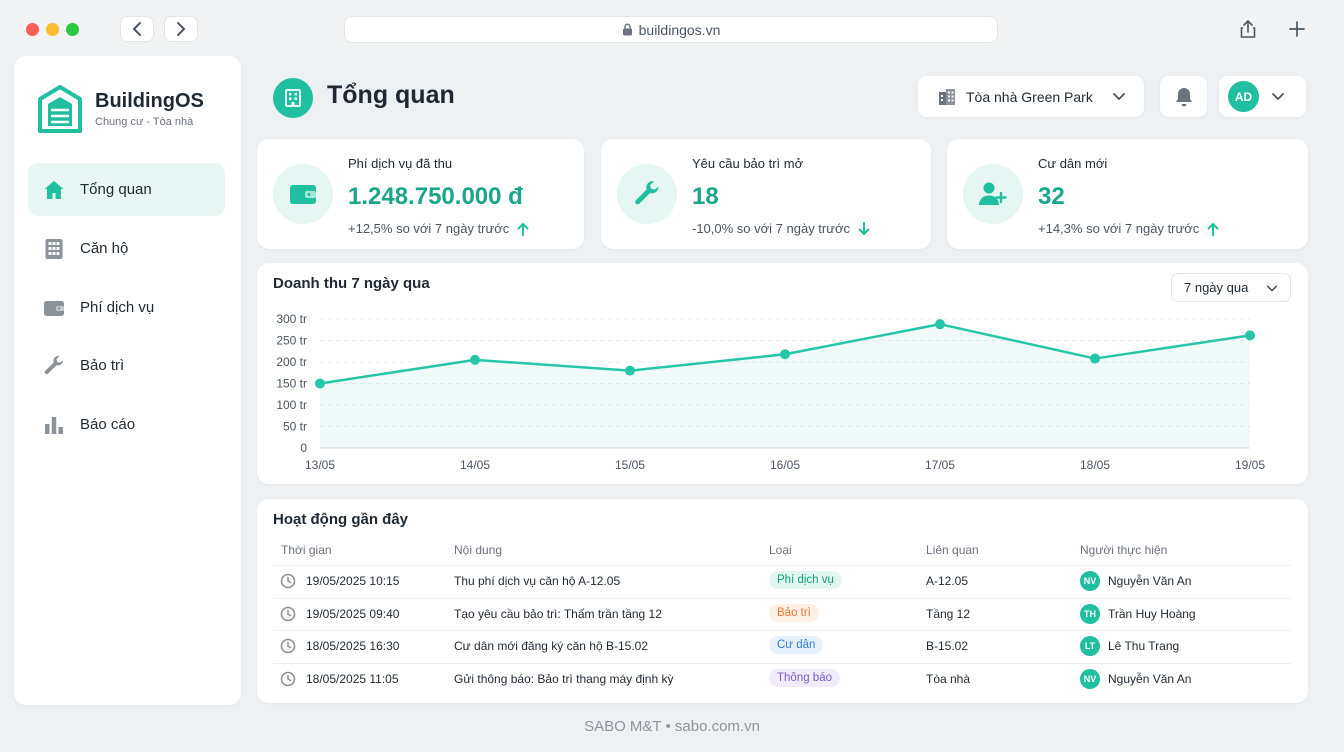 The width and height of the screenshot is (1344, 752). Describe the element at coordinates (1090, 646) in the screenshot. I see `actor-avatar: LT` at that location.